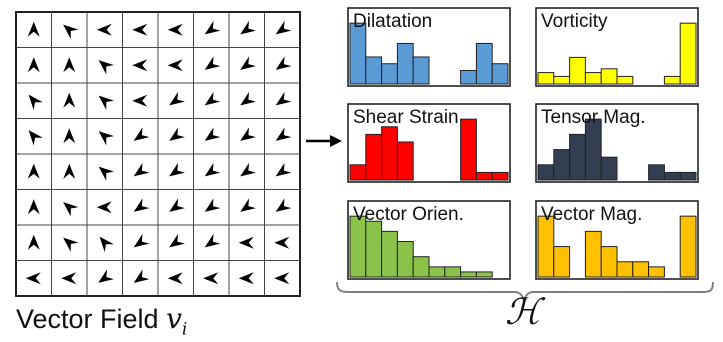 The image size is (723, 342). I want to click on vector-field-caption: Vector Field vi, so click(101, 321).